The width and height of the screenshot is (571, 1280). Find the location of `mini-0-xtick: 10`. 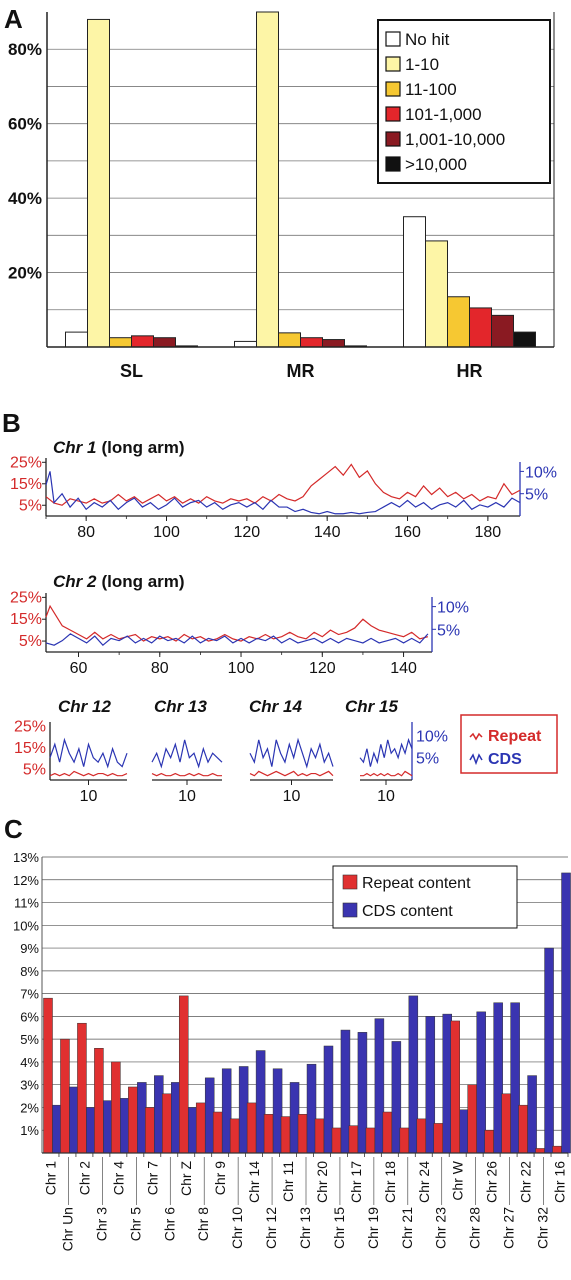

mini-0-xtick: 10 is located at coordinates (89, 796).